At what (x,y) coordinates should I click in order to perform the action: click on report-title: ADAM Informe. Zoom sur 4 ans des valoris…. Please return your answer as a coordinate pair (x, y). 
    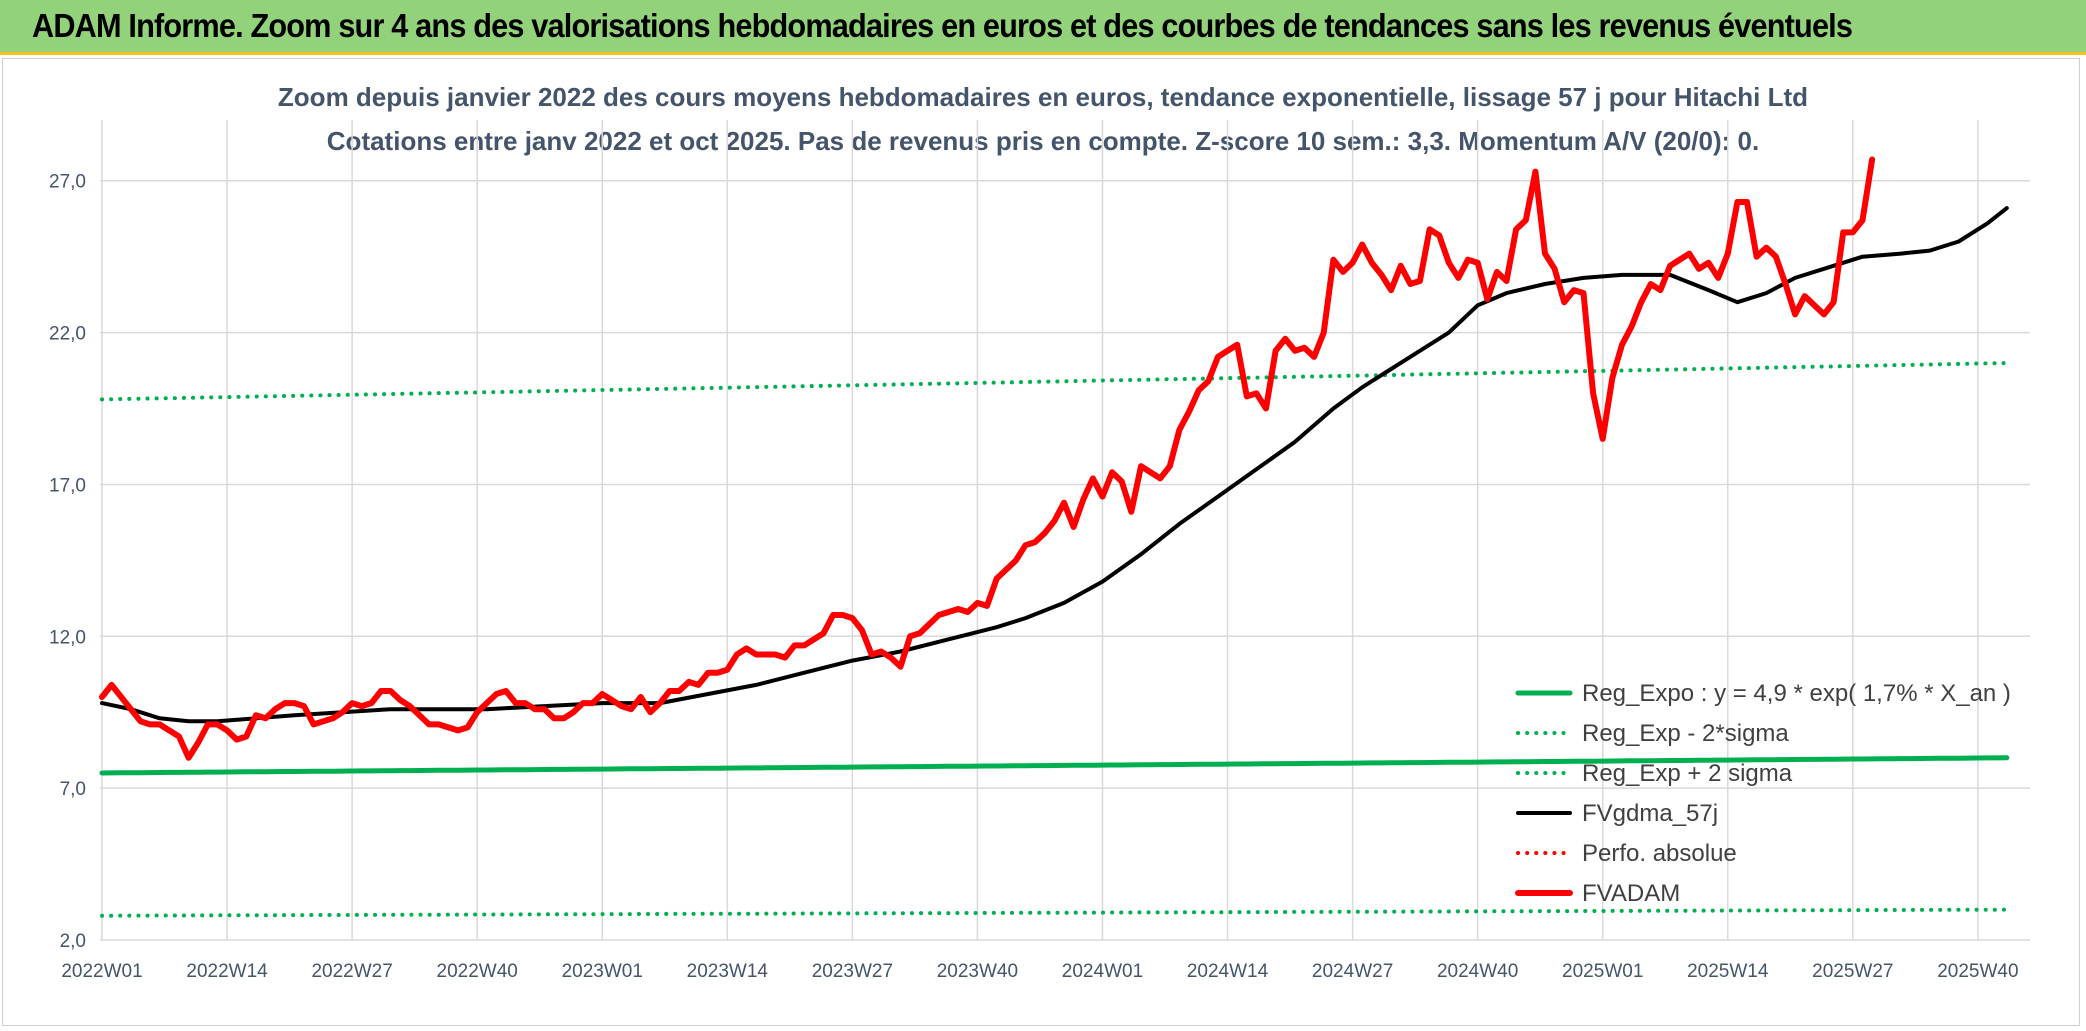
    Looking at the image, I should click on (942, 25).